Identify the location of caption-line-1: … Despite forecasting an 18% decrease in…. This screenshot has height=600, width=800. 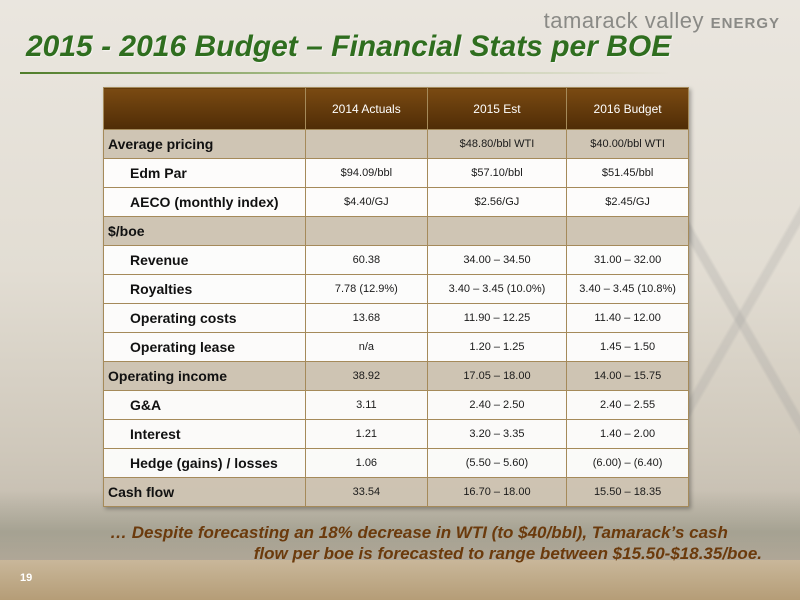
(419, 532).